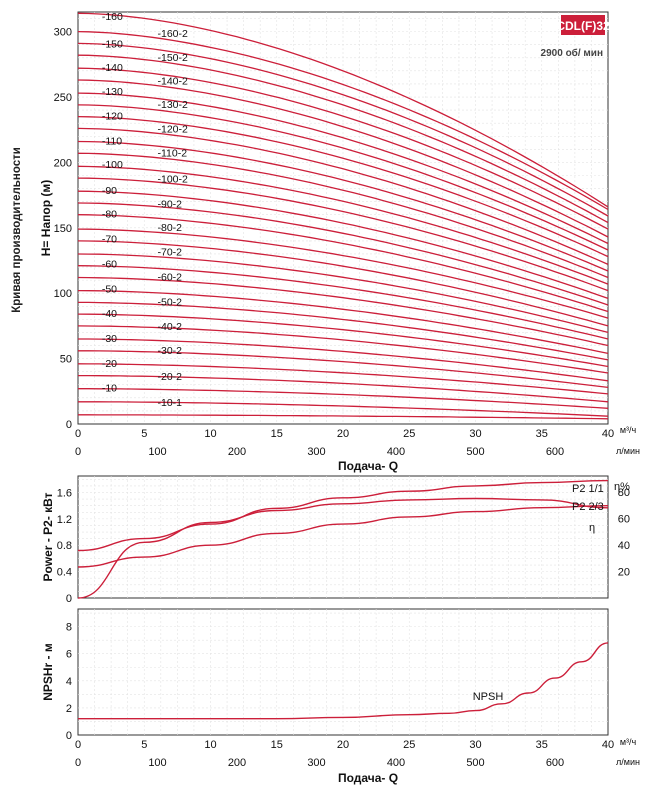  What do you see at coordinates (63, 98) in the screenshot?
I see `y-tick-label: 250` at bounding box center [63, 98].